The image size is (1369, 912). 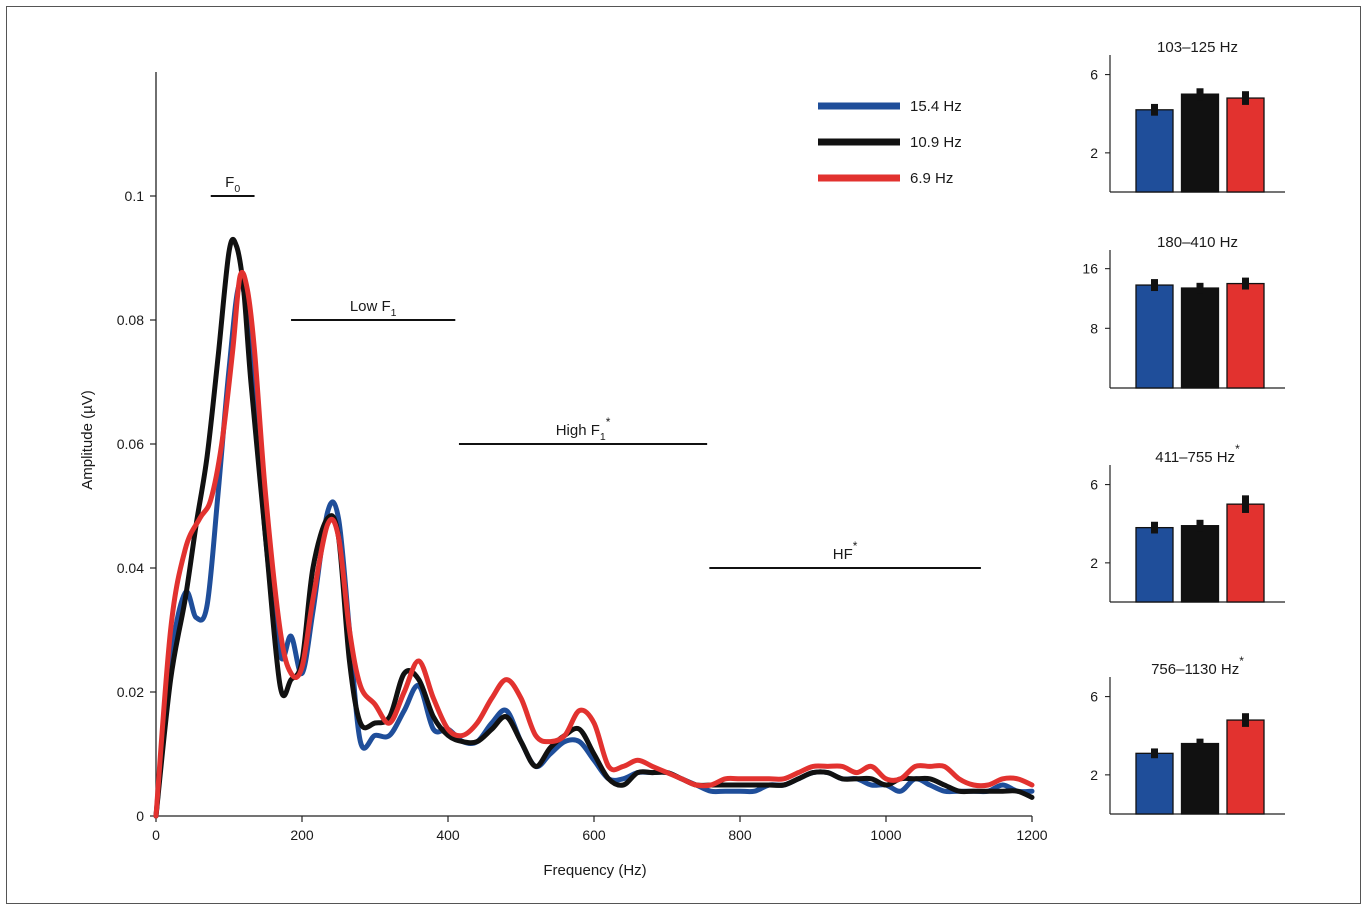 I want to click on panel-y-tick-label: 8, so click(x=1094, y=328).